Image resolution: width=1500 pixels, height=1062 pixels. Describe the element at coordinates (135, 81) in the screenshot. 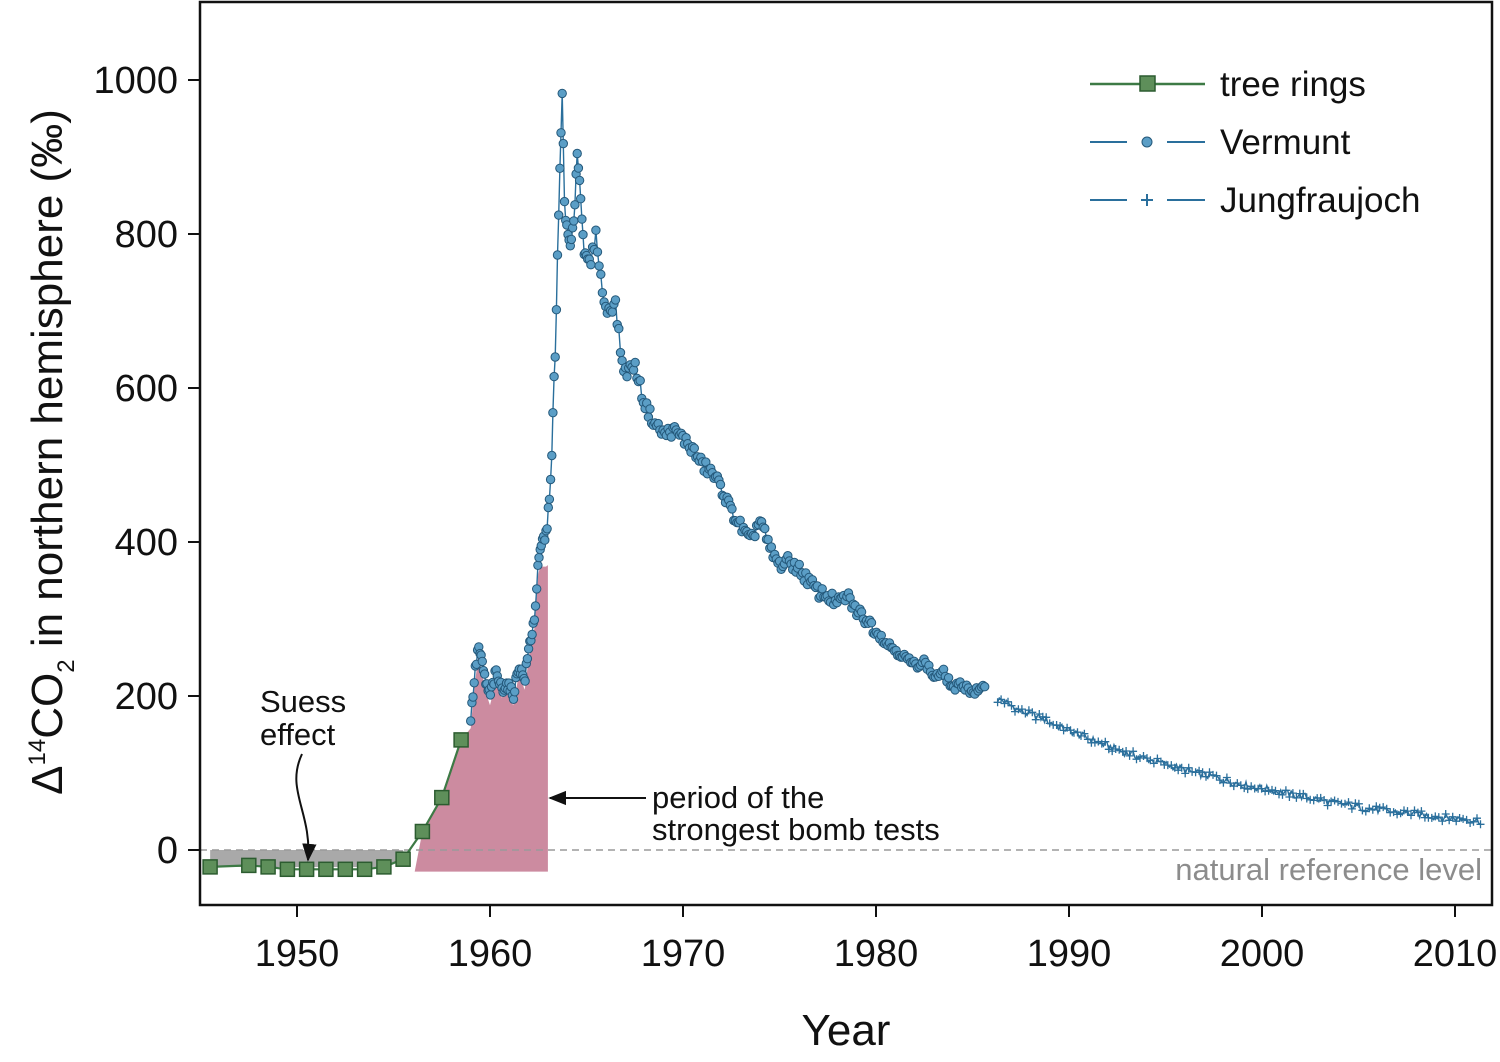

I see `y-tick-label: 1000` at that location.